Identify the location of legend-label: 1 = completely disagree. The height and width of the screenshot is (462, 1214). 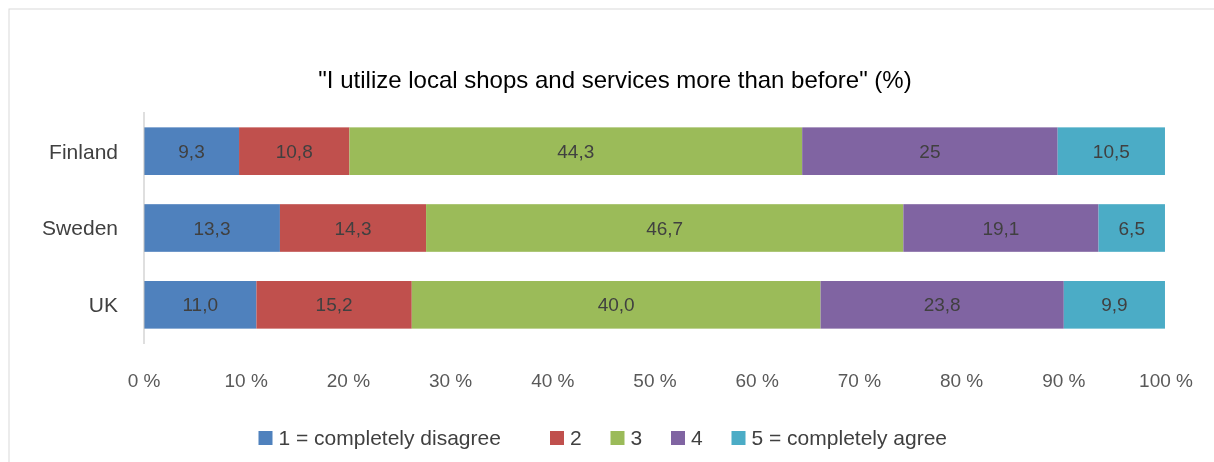
(389, 438).